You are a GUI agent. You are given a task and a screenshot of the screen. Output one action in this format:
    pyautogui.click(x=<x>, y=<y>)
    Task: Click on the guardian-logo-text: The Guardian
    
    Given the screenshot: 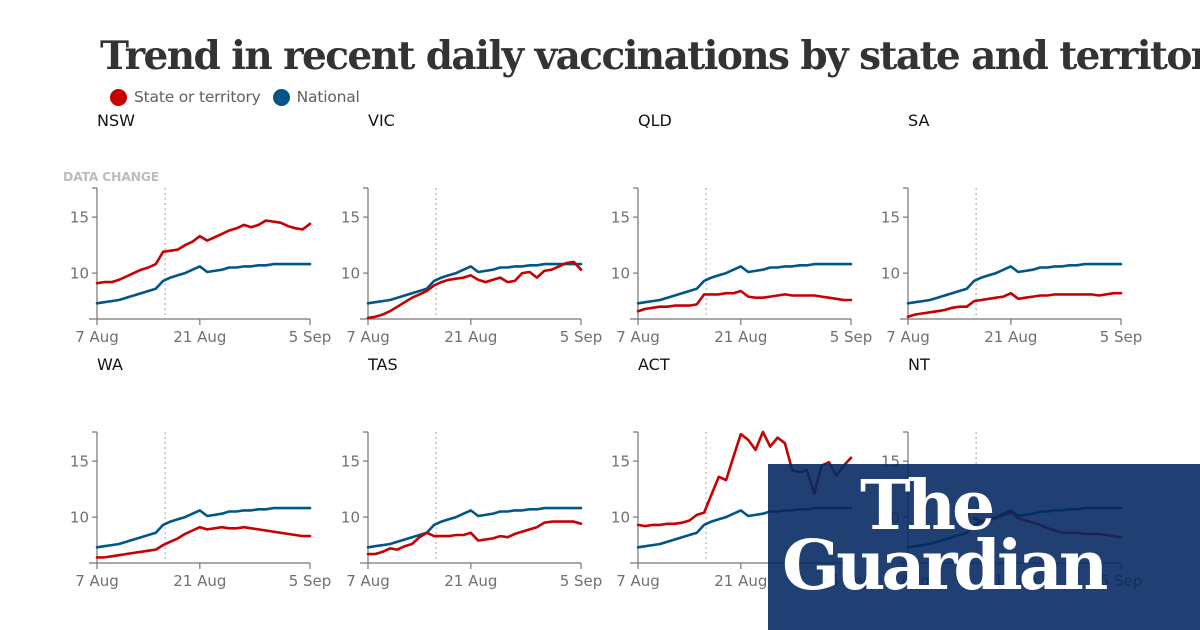 What is the action you would take?
    pyautogui.click(x=945, y=536)
    